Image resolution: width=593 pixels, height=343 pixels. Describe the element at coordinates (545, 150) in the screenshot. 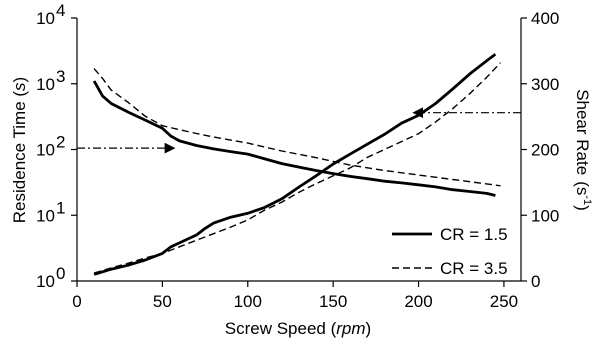

I see `y-right-tick-label: 200` at that location.